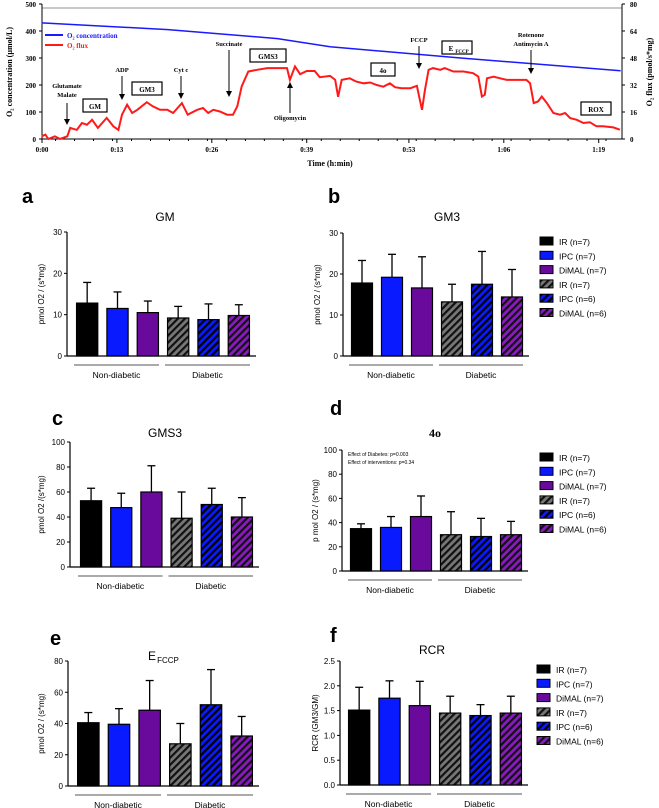 The image size is (659, 808). I want to click on y-tick-label: 300, so click(31, 59).